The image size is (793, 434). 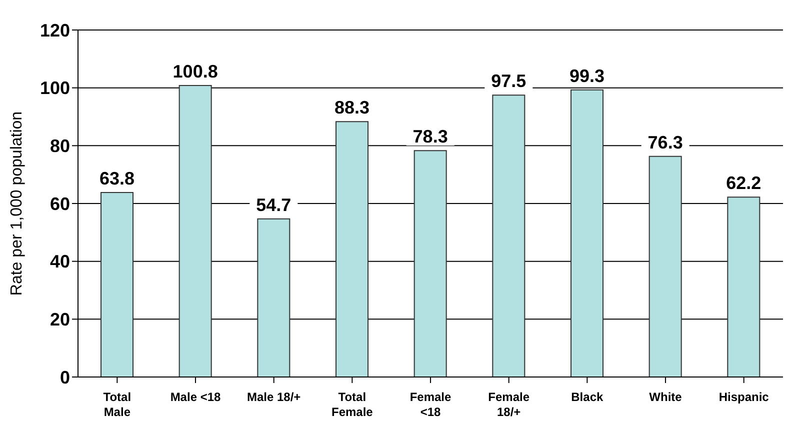 What do you see at coordinates (508, 81) in the screenshot?
I see `data-label: 97.5` at bounding box center [508, 81].